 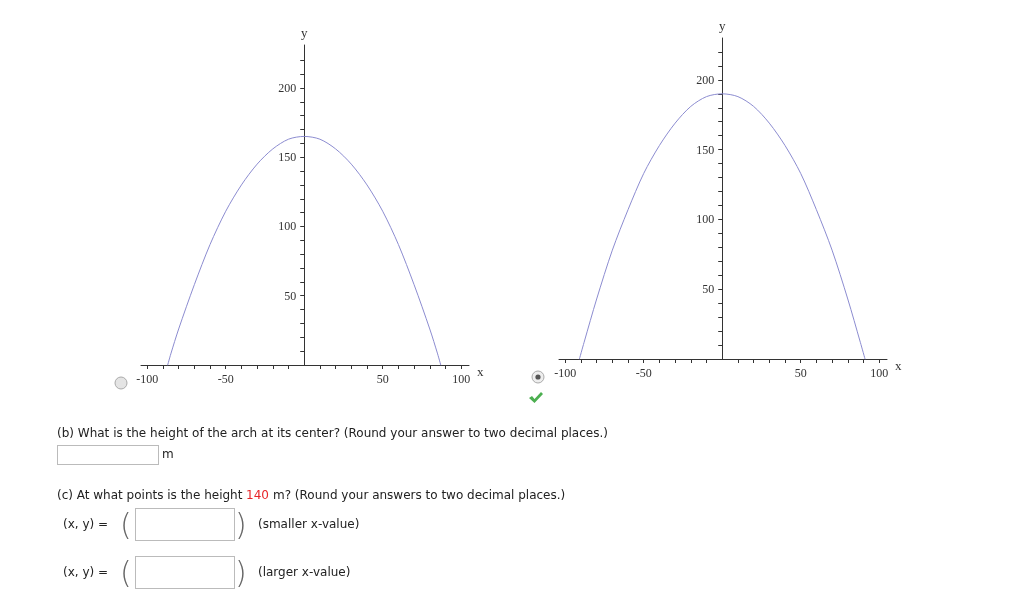 I want to click on text: (smaller x-value), so click(x=309, y=524).